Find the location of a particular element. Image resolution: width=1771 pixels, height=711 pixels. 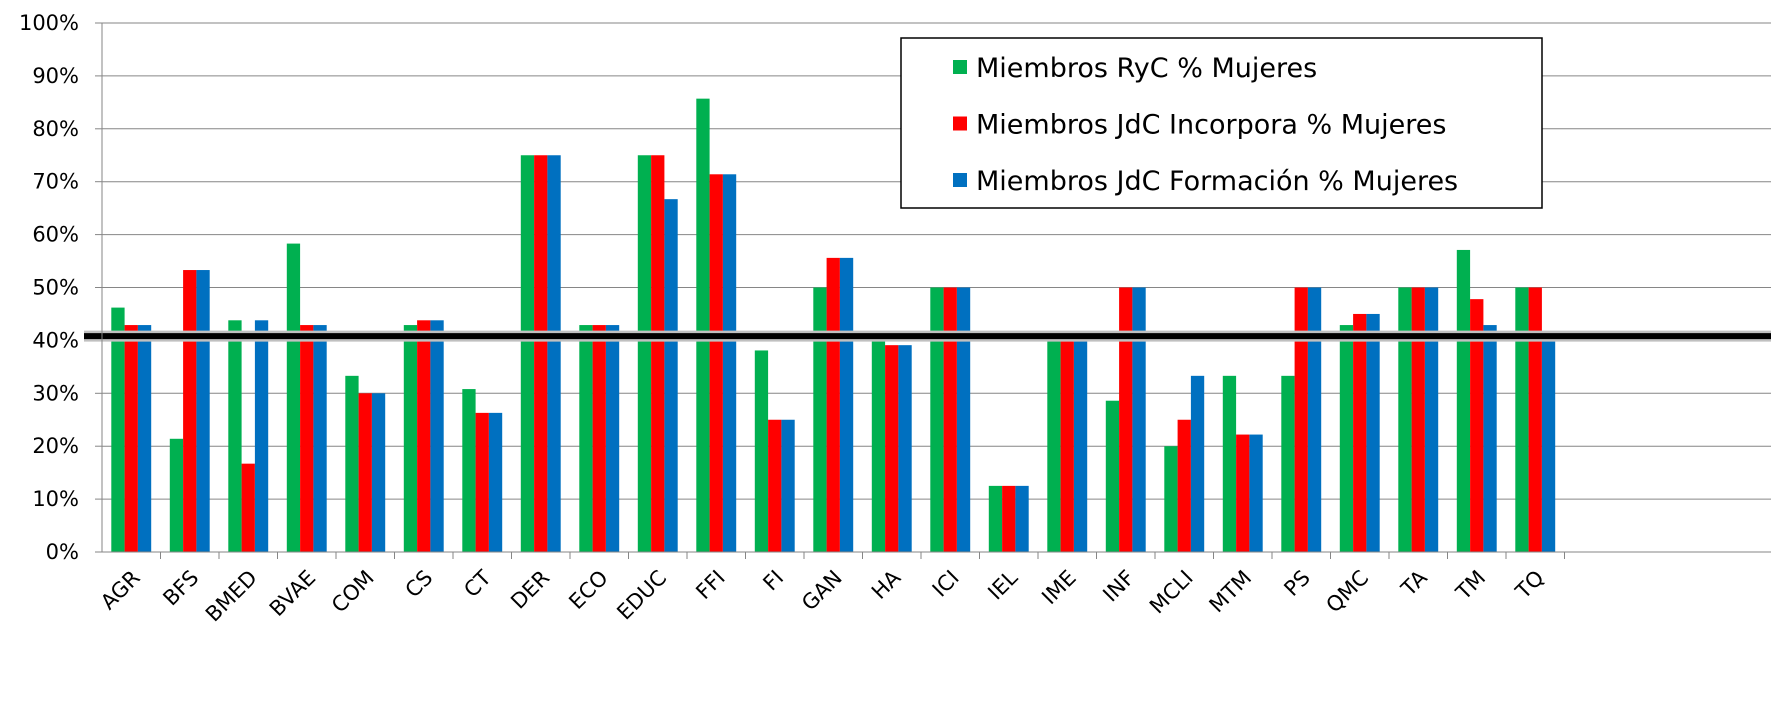

x-tick-label: IEL is located at coordinates (1002, 584).